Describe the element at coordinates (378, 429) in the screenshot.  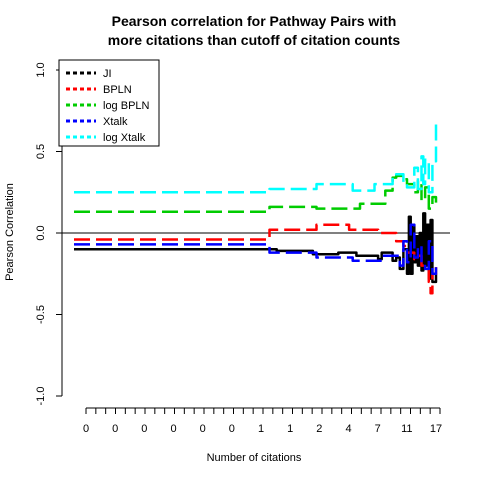
I see `x-tick-label: 7` at that location.